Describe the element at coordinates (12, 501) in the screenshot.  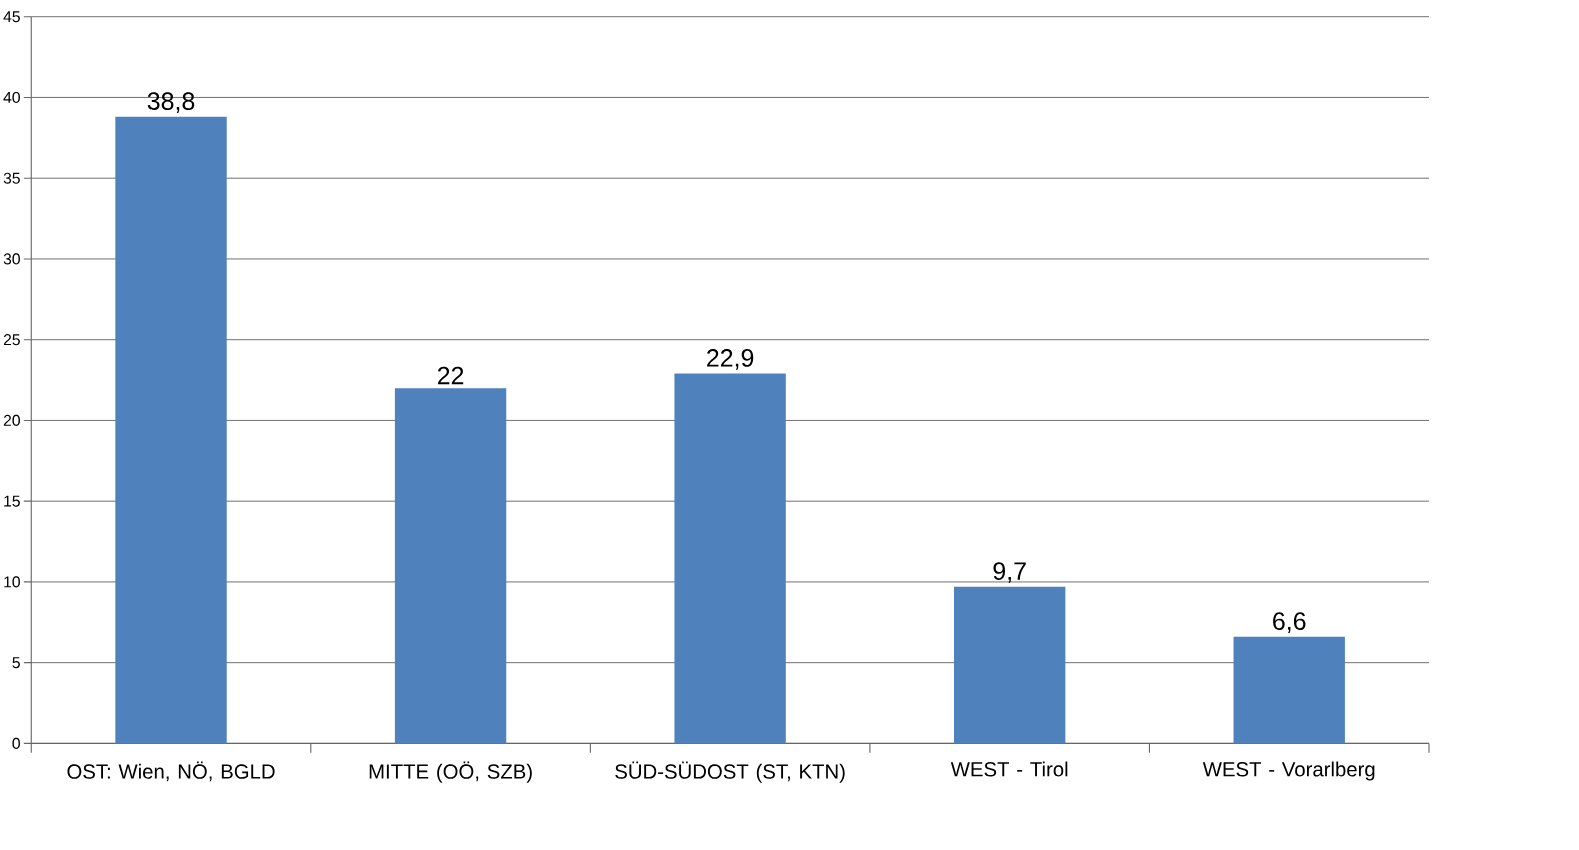
I see `y-tick-label: 15` at that location.